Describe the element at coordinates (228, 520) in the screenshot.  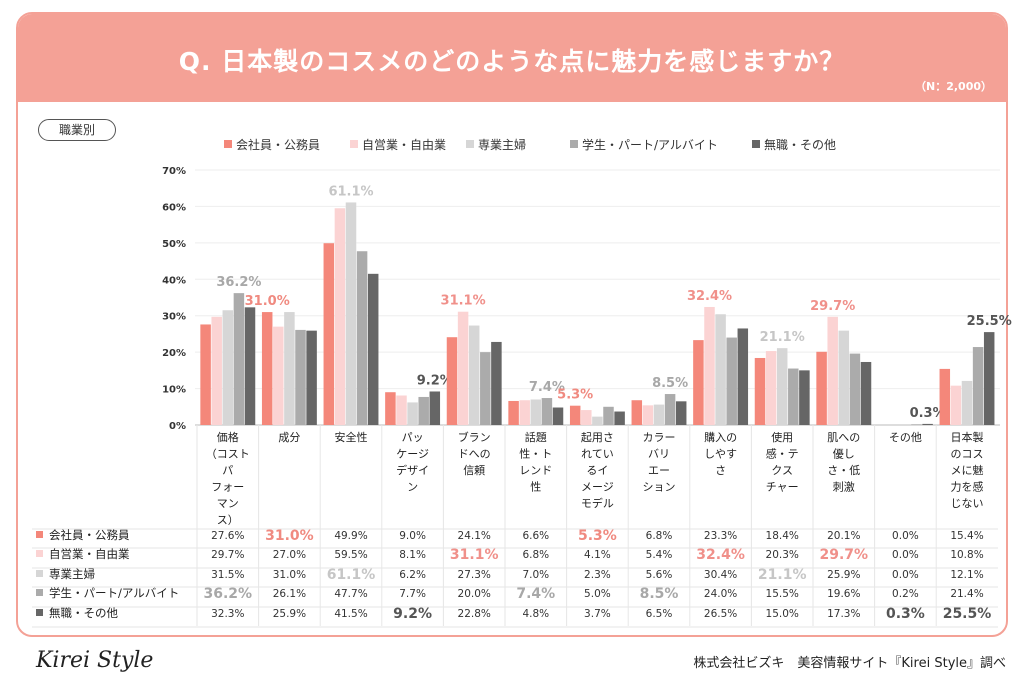
I see `category-label: ス）` at that location.